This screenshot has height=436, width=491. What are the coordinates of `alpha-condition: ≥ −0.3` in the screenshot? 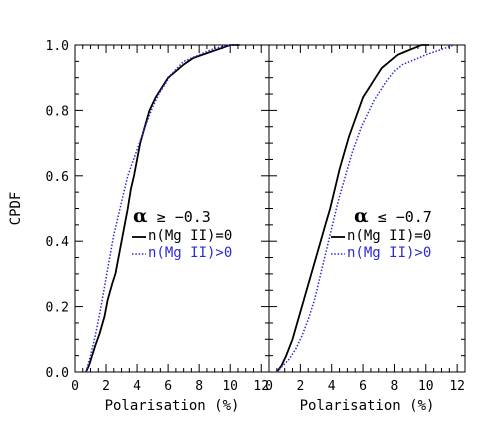 It's located at (179, 217).